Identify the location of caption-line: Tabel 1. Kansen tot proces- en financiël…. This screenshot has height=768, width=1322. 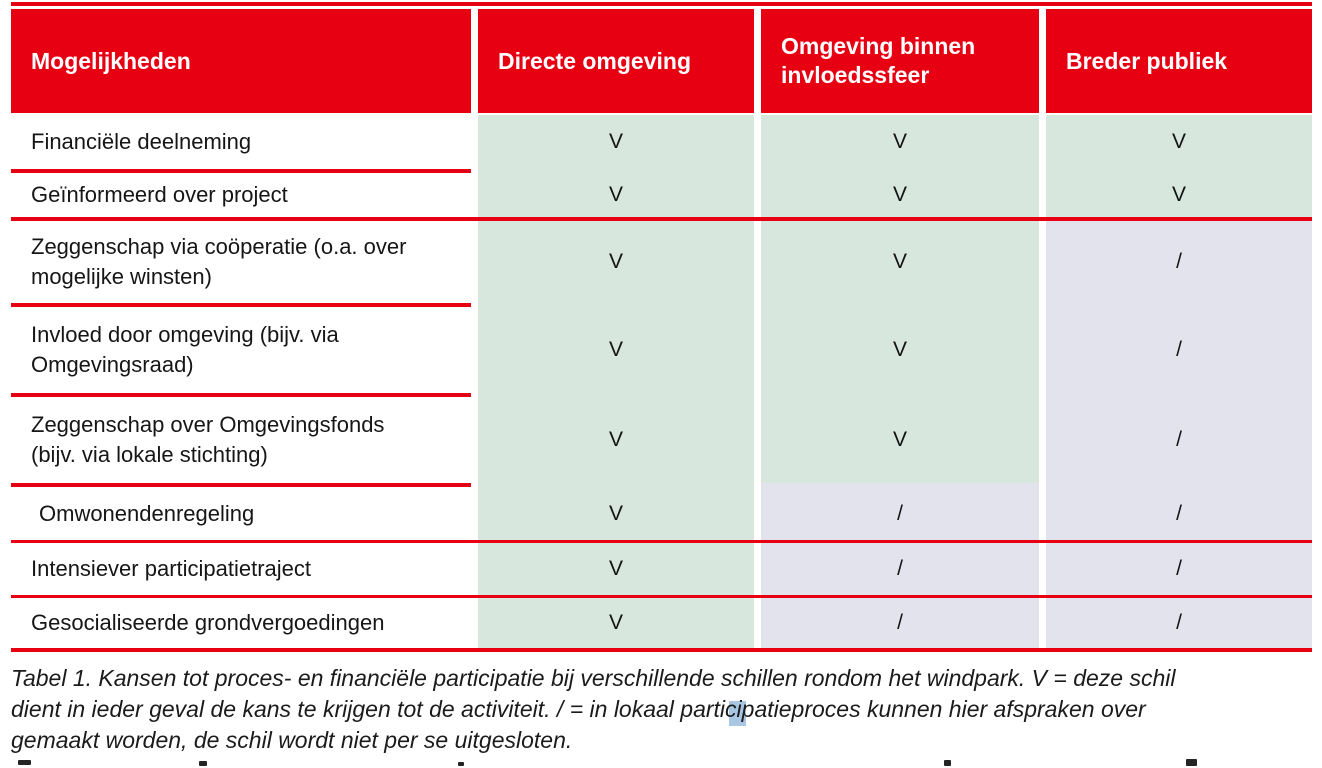
(593, 678).